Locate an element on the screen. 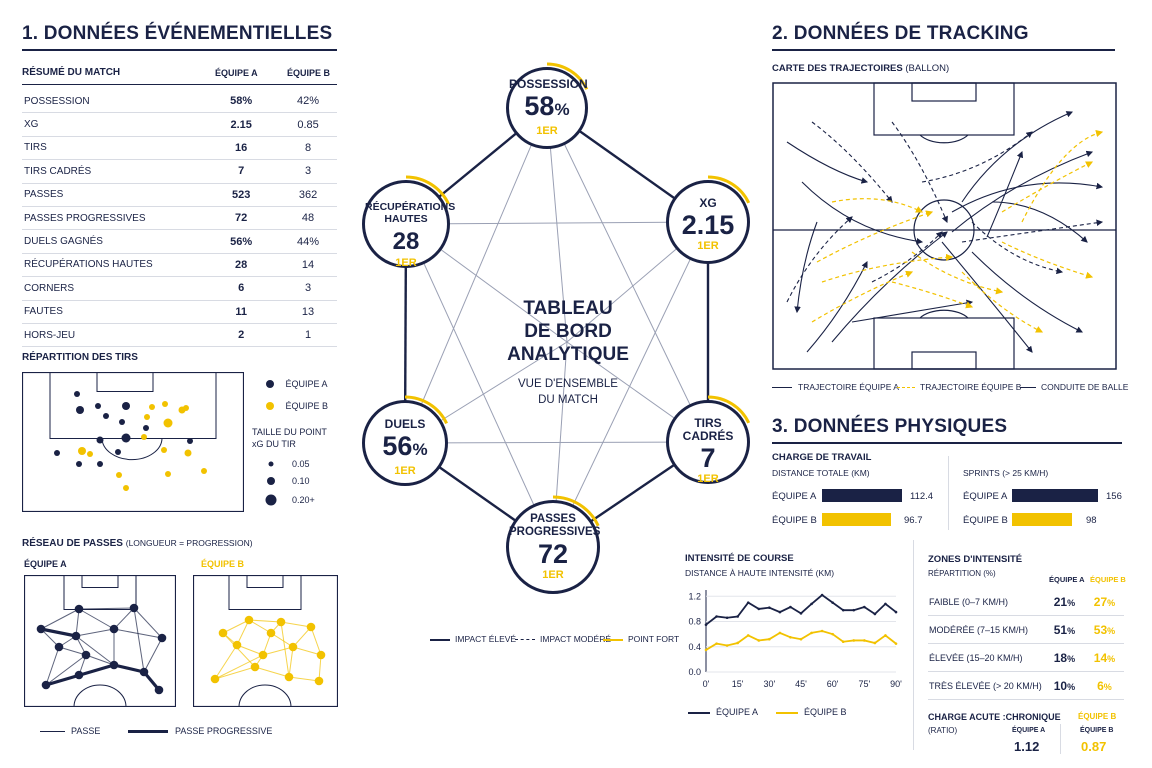 The width and height of the screenshot is (1152, 768). node-xg-value: 2.15 is located at coordinates (708, 225).